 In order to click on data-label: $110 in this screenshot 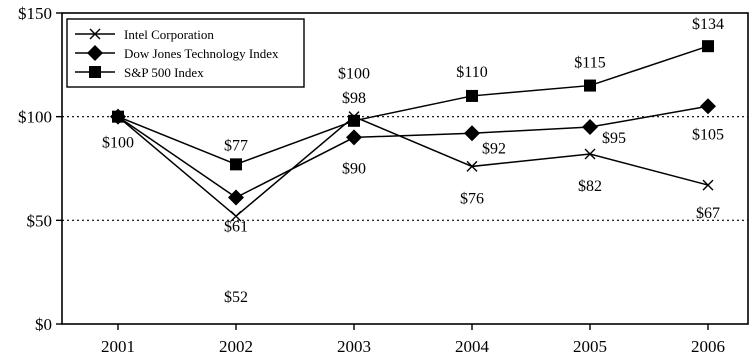, I will do `click(471, 72)`.